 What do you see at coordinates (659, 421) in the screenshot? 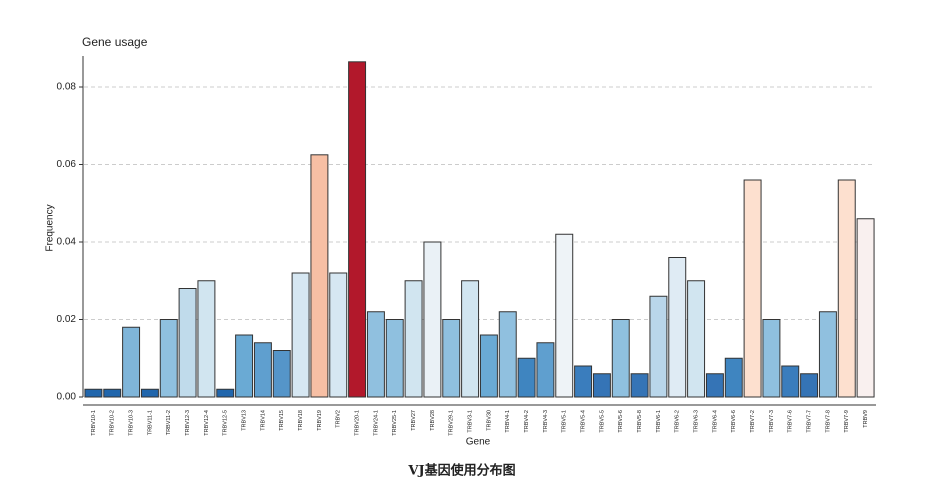
I see `x-tick-label: TRBV6-1` at bounding box center [659, 421].